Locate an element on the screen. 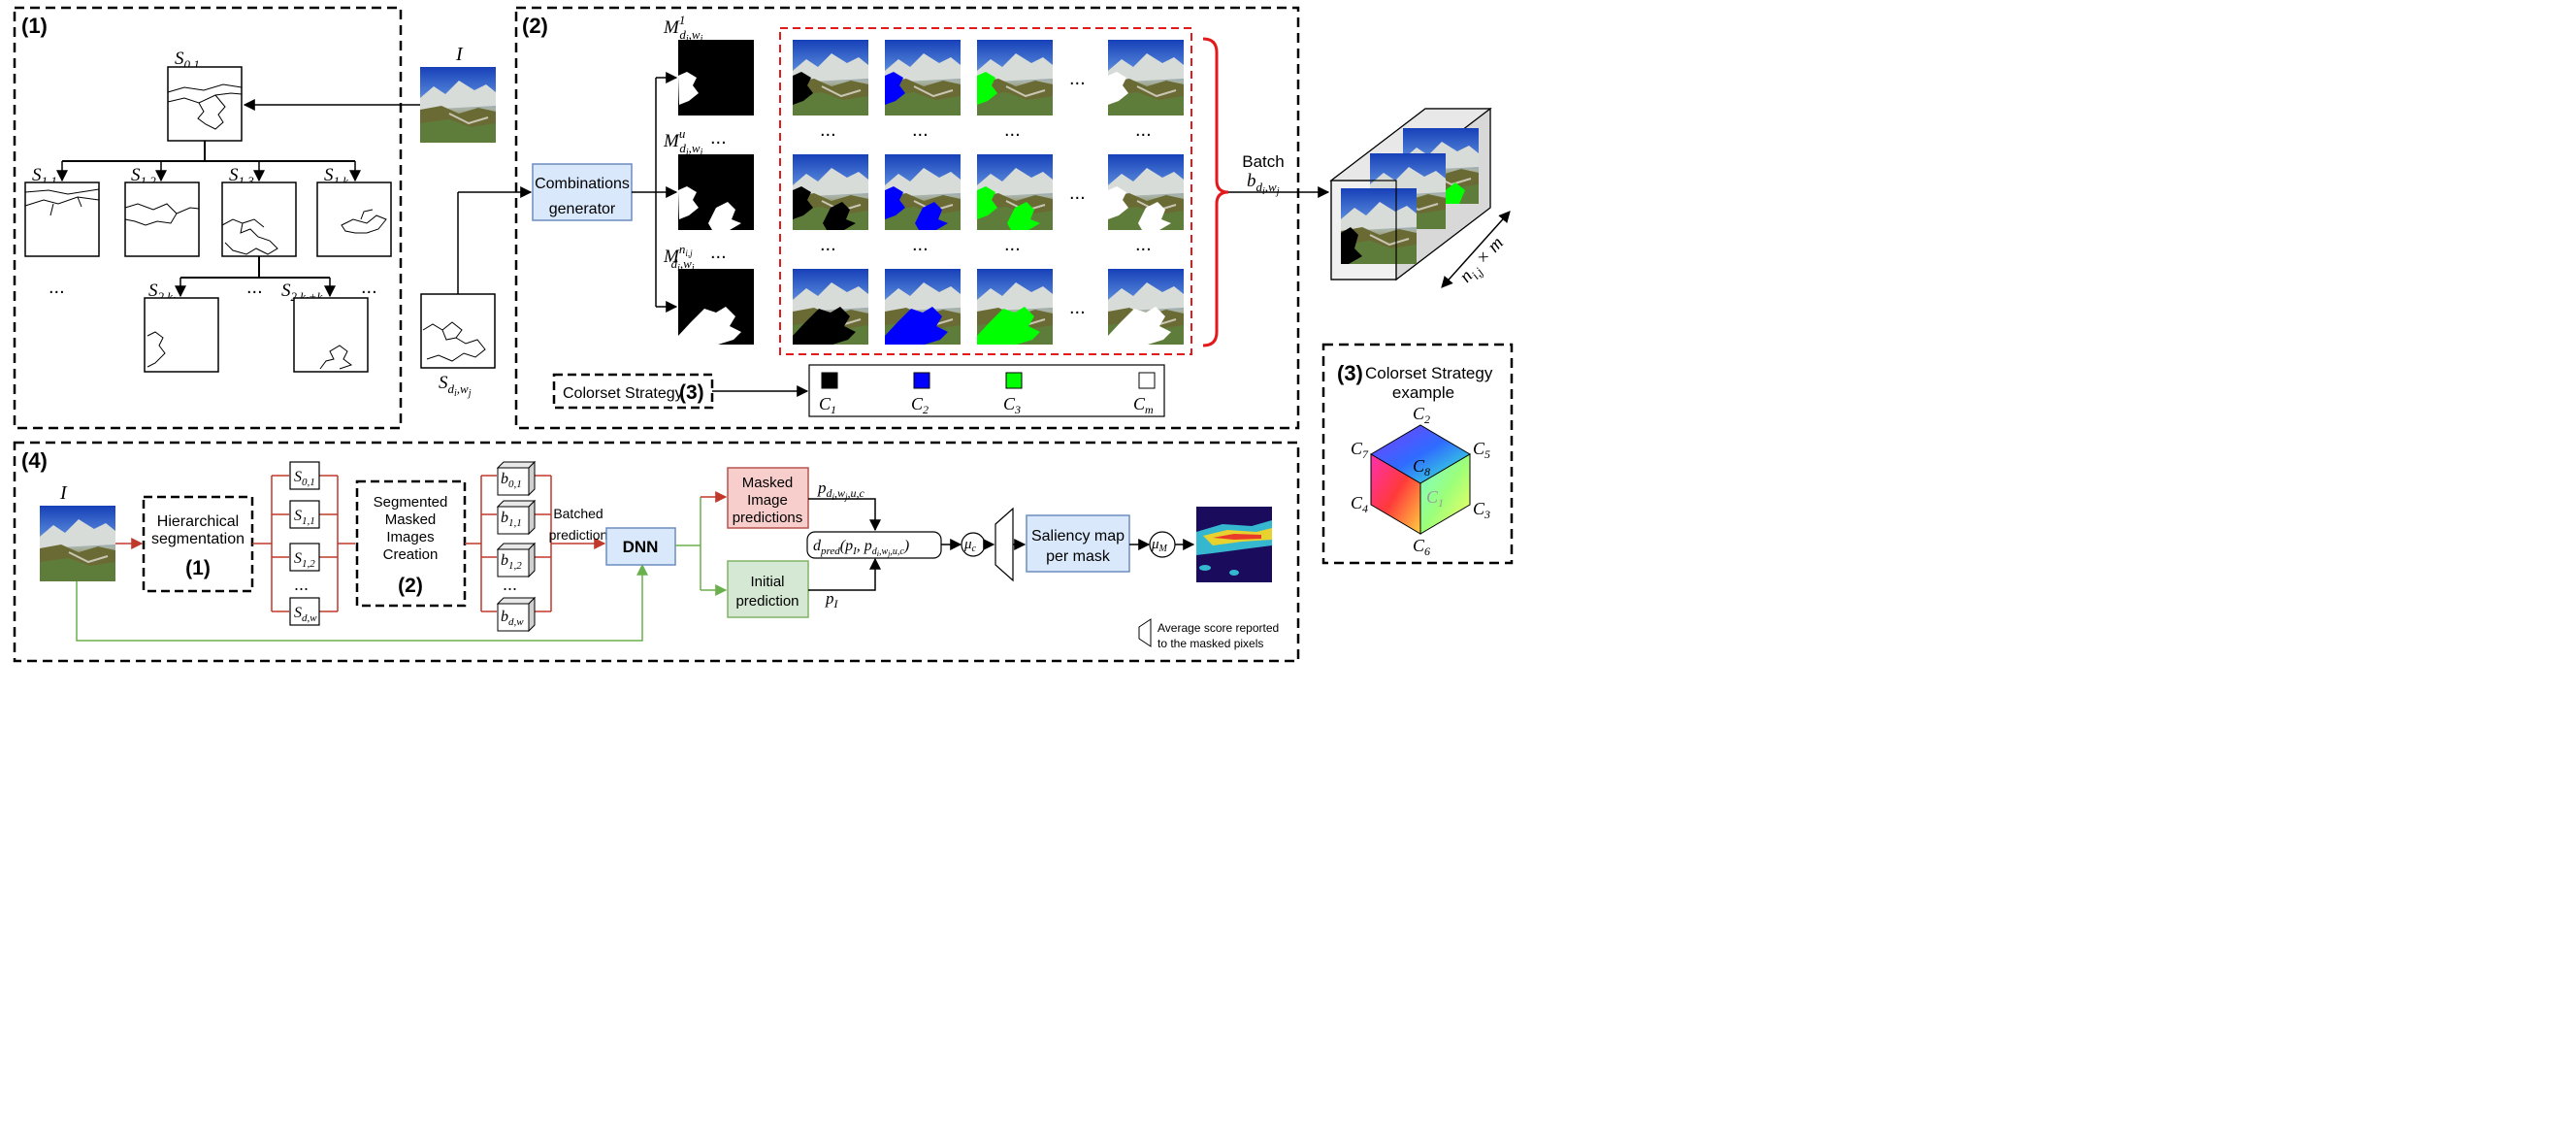 The height and width of the screenshot is (1122, 2576). s12-label: S is located at coordinates (136, 175).